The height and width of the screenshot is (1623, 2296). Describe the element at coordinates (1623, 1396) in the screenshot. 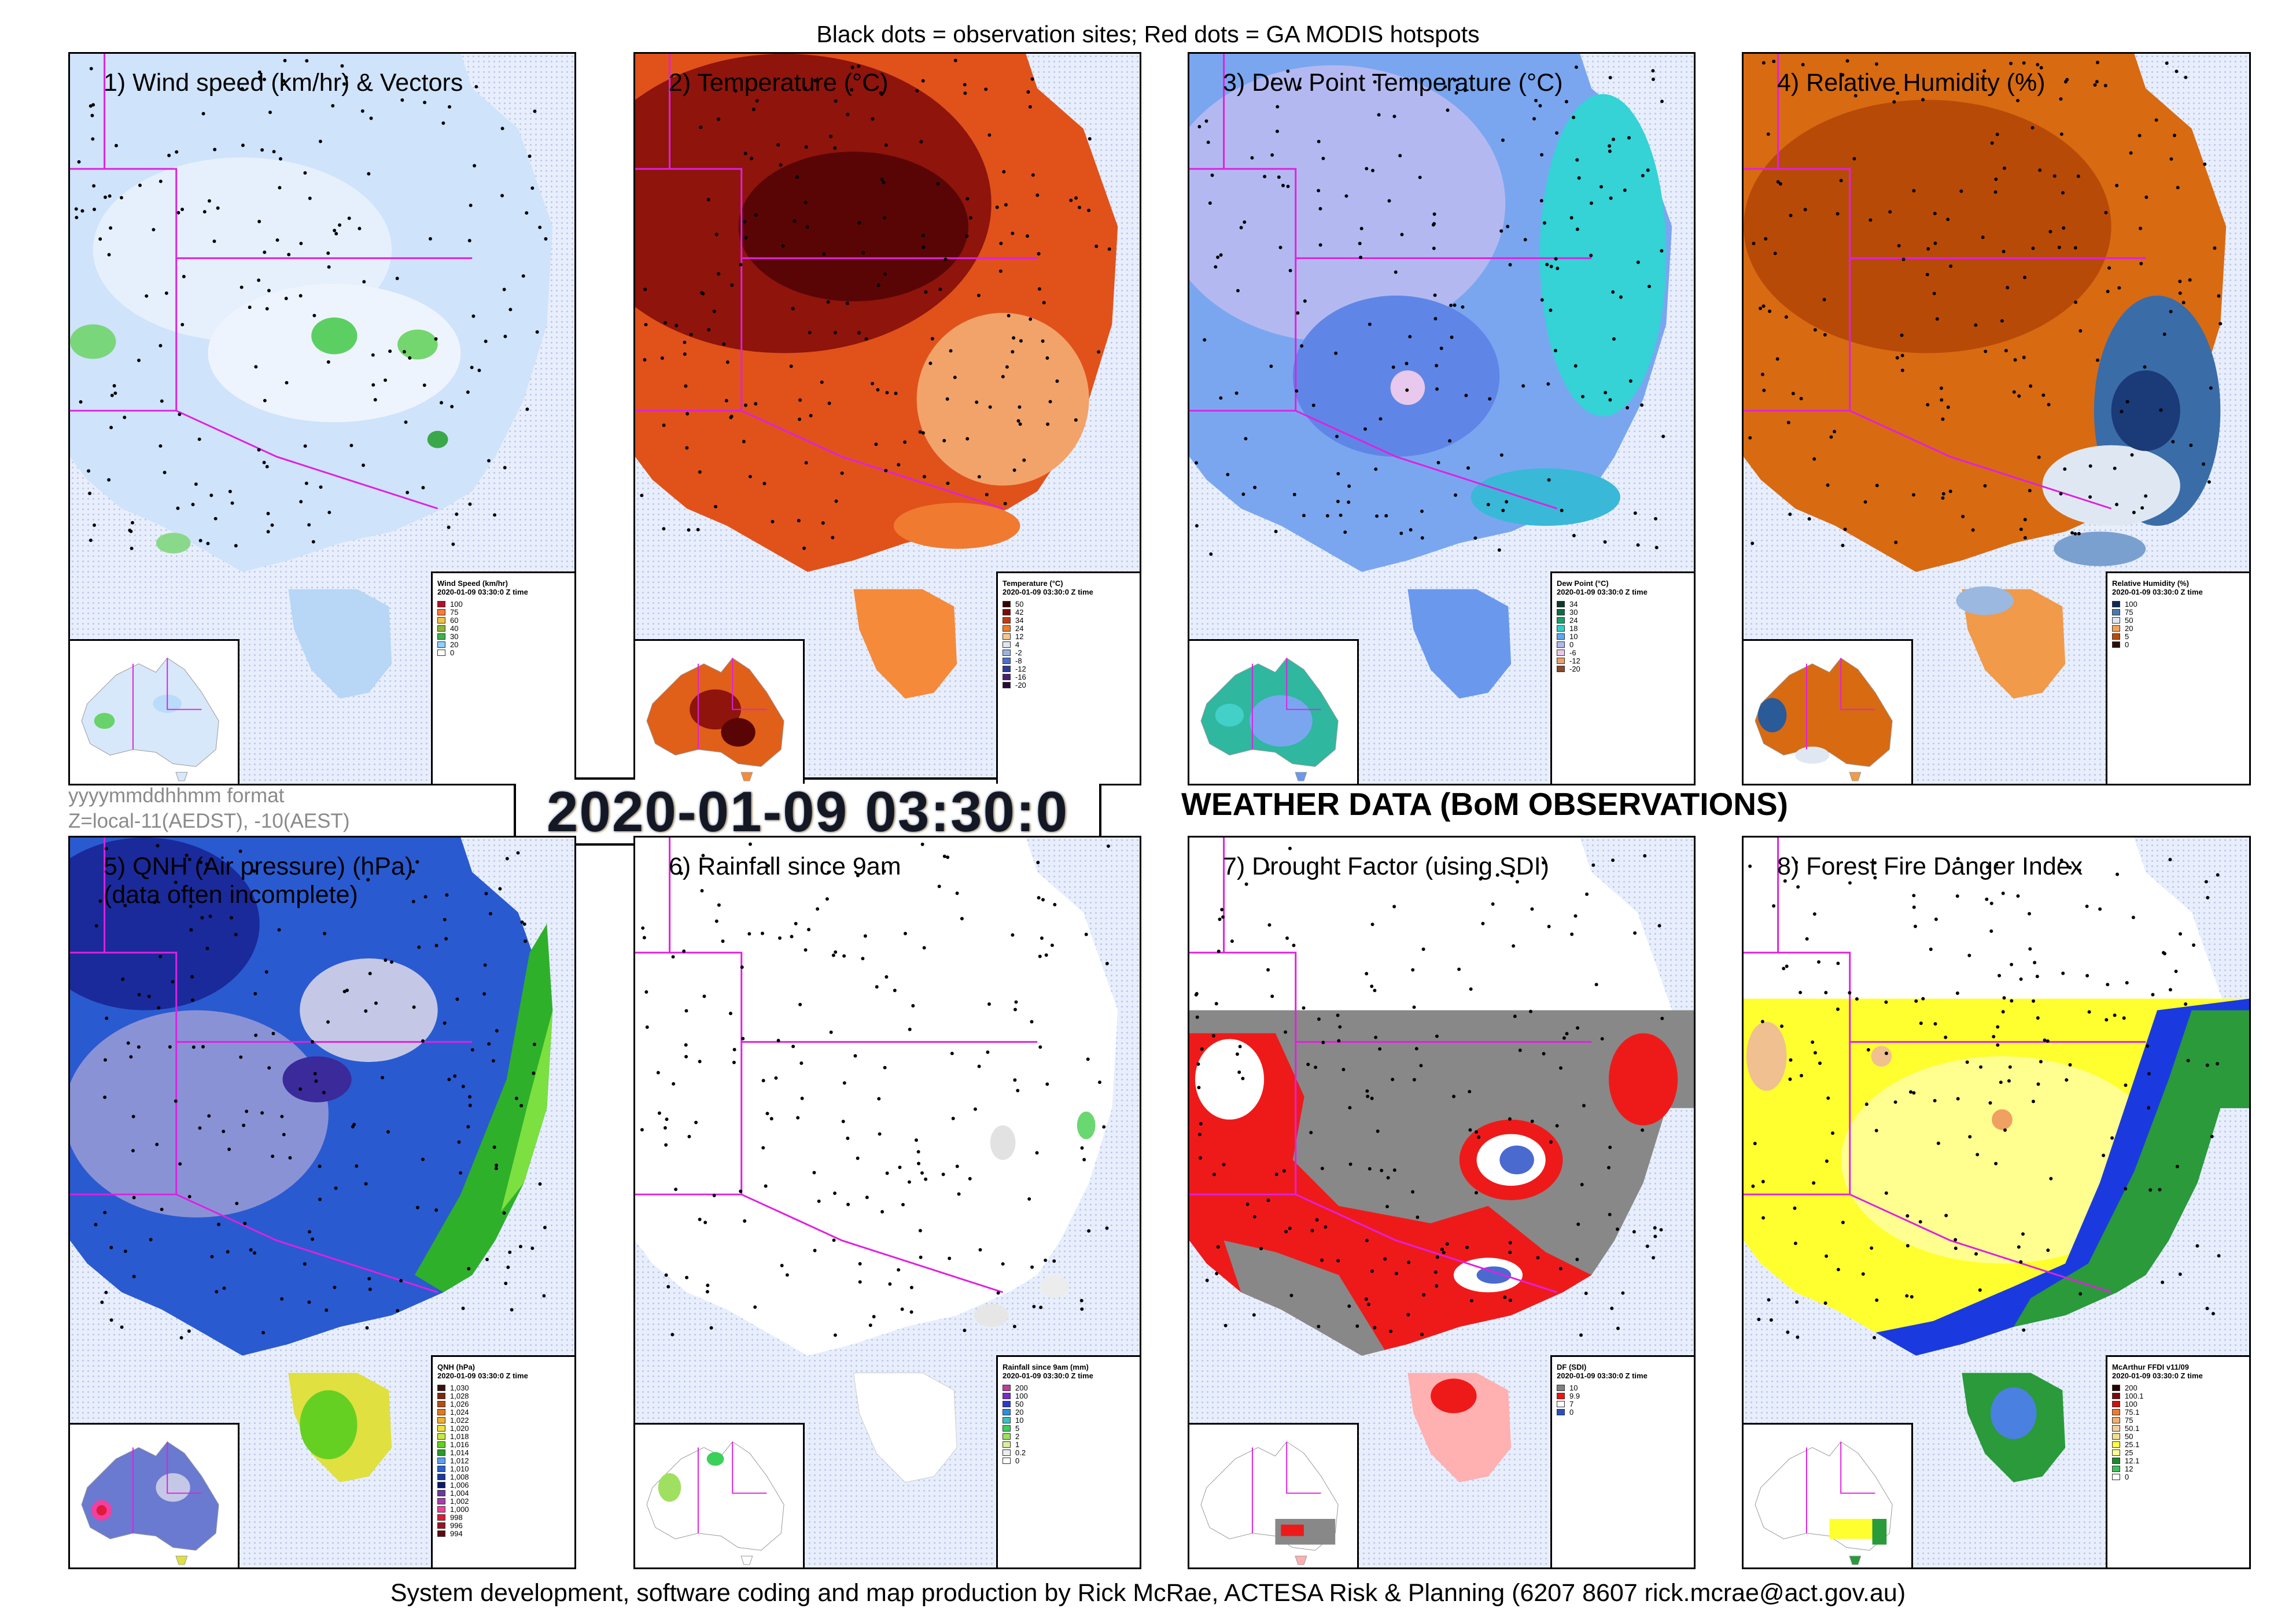

I see `legend-item: 9.9` at that location.